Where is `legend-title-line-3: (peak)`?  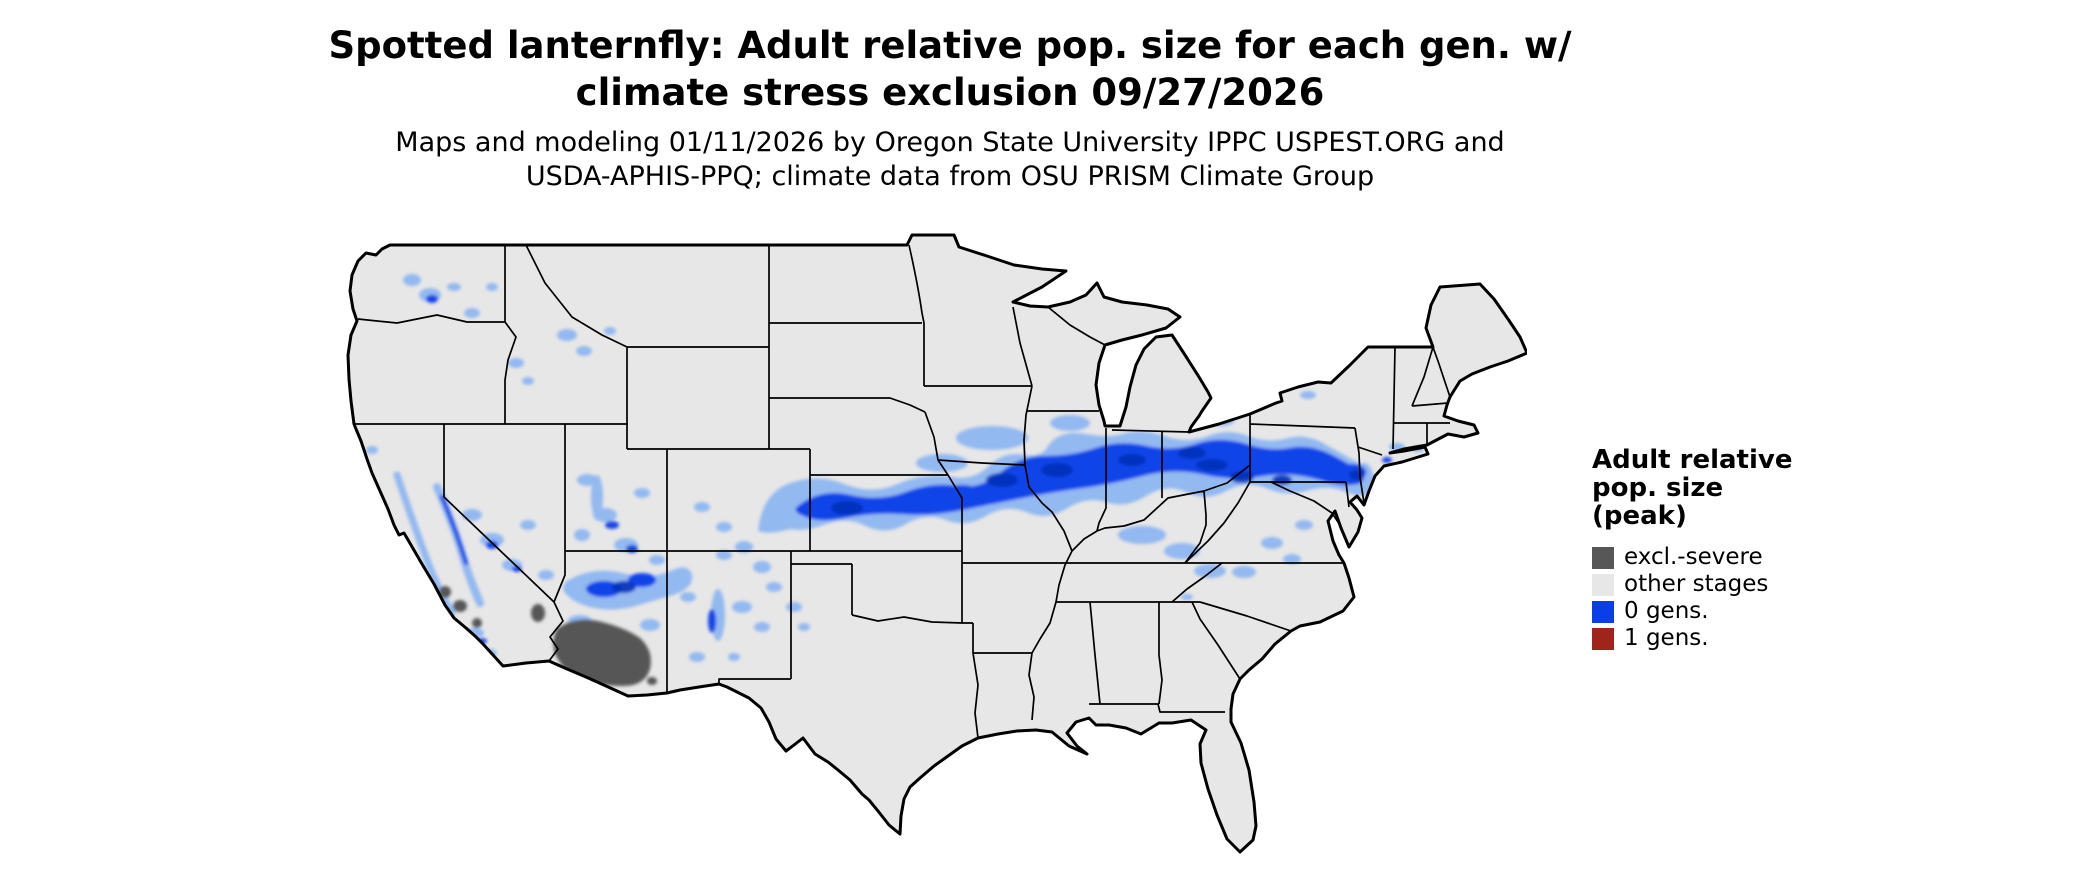 legend-title-line-3: (peak) is located at coordinates (1639, 516).